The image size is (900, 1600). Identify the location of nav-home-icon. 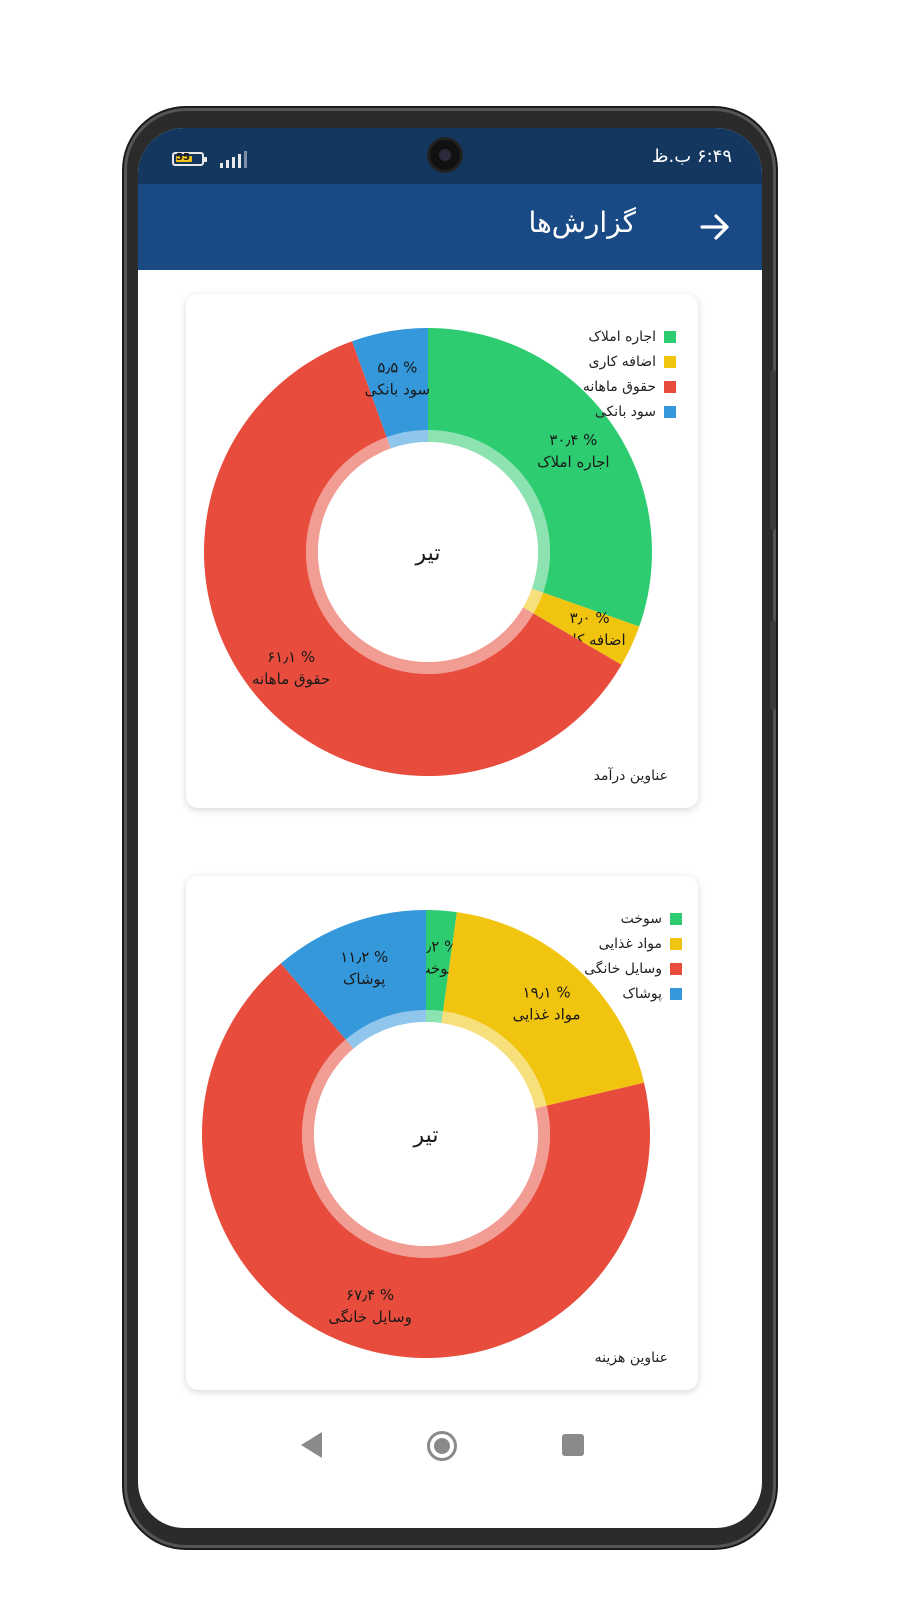
(442, 1446).